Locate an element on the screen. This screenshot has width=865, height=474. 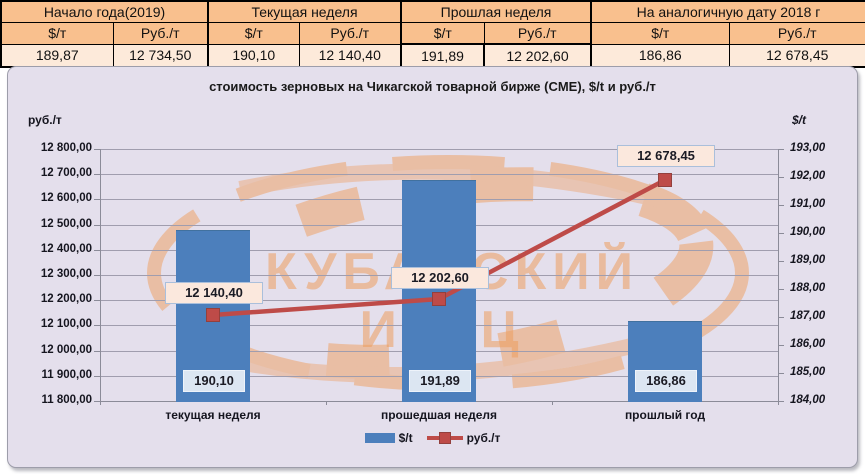
left-tick-label: 12 800,00 is located at coordinates (66, 148).